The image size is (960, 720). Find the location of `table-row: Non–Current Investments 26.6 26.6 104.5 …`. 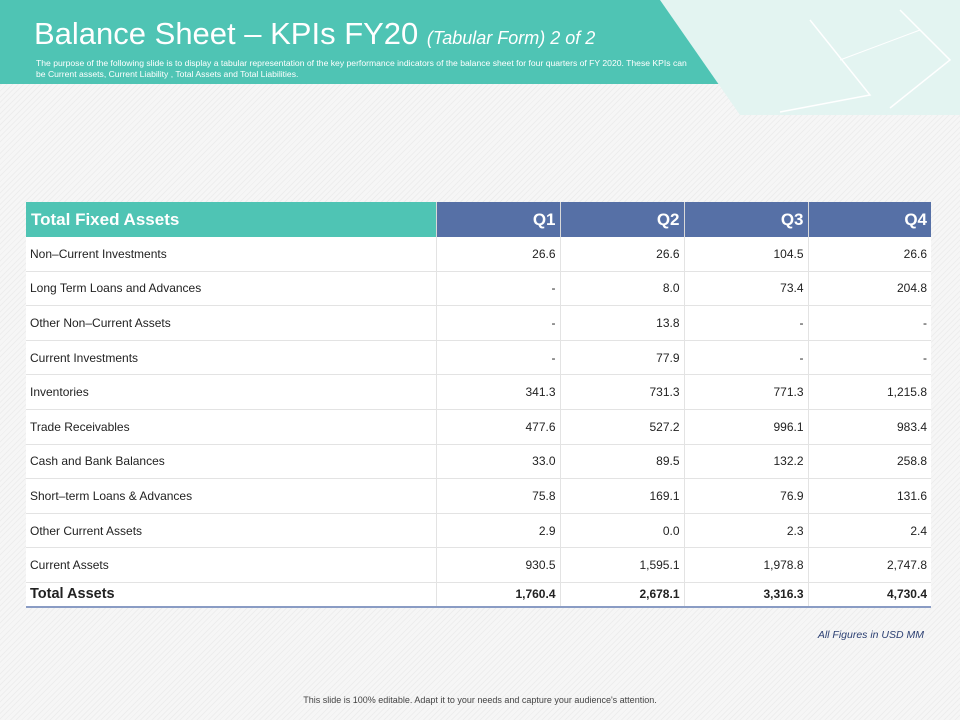

table-row: Non–Current Investments 26.6 26.6 104.5 … is located at coordinates (478, 254).